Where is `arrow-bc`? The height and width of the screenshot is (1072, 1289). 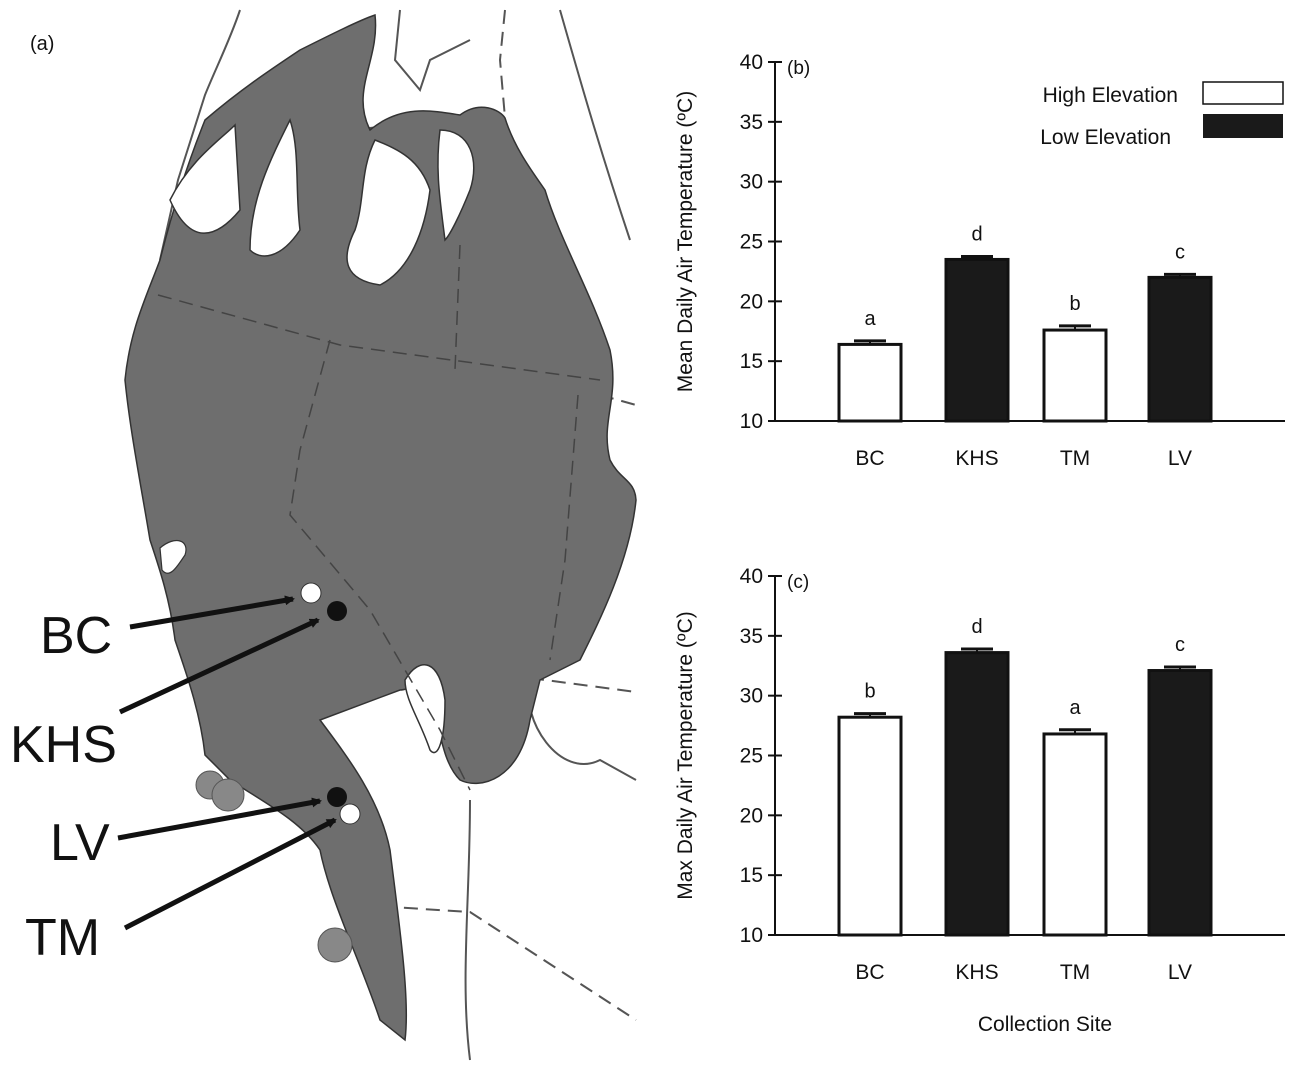
arrow-bc is located at coordinates (212, 612).